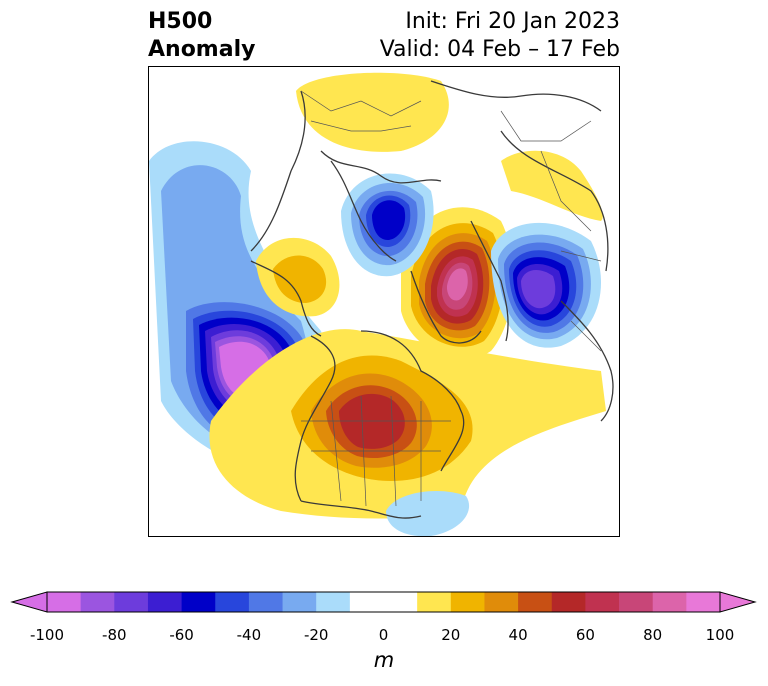  What do you see at coordinates (181, 635) in the screenshot?
I see `colorbar-tick-label: -60` at bounding box center [181, 635].